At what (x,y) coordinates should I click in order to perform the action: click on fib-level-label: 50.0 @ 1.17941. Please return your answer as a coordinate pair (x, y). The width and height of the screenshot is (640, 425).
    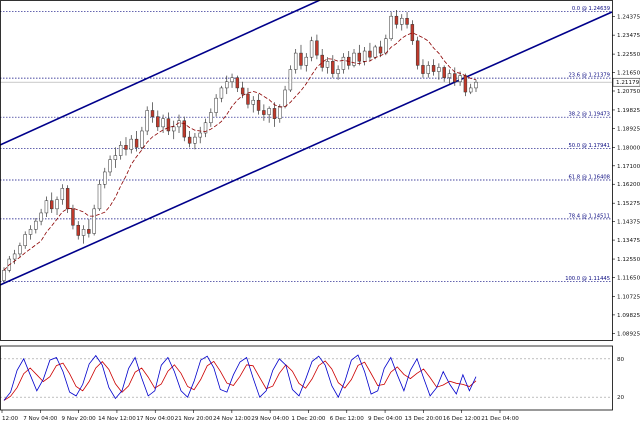
    Looking at the image, I should click on (590, 146).